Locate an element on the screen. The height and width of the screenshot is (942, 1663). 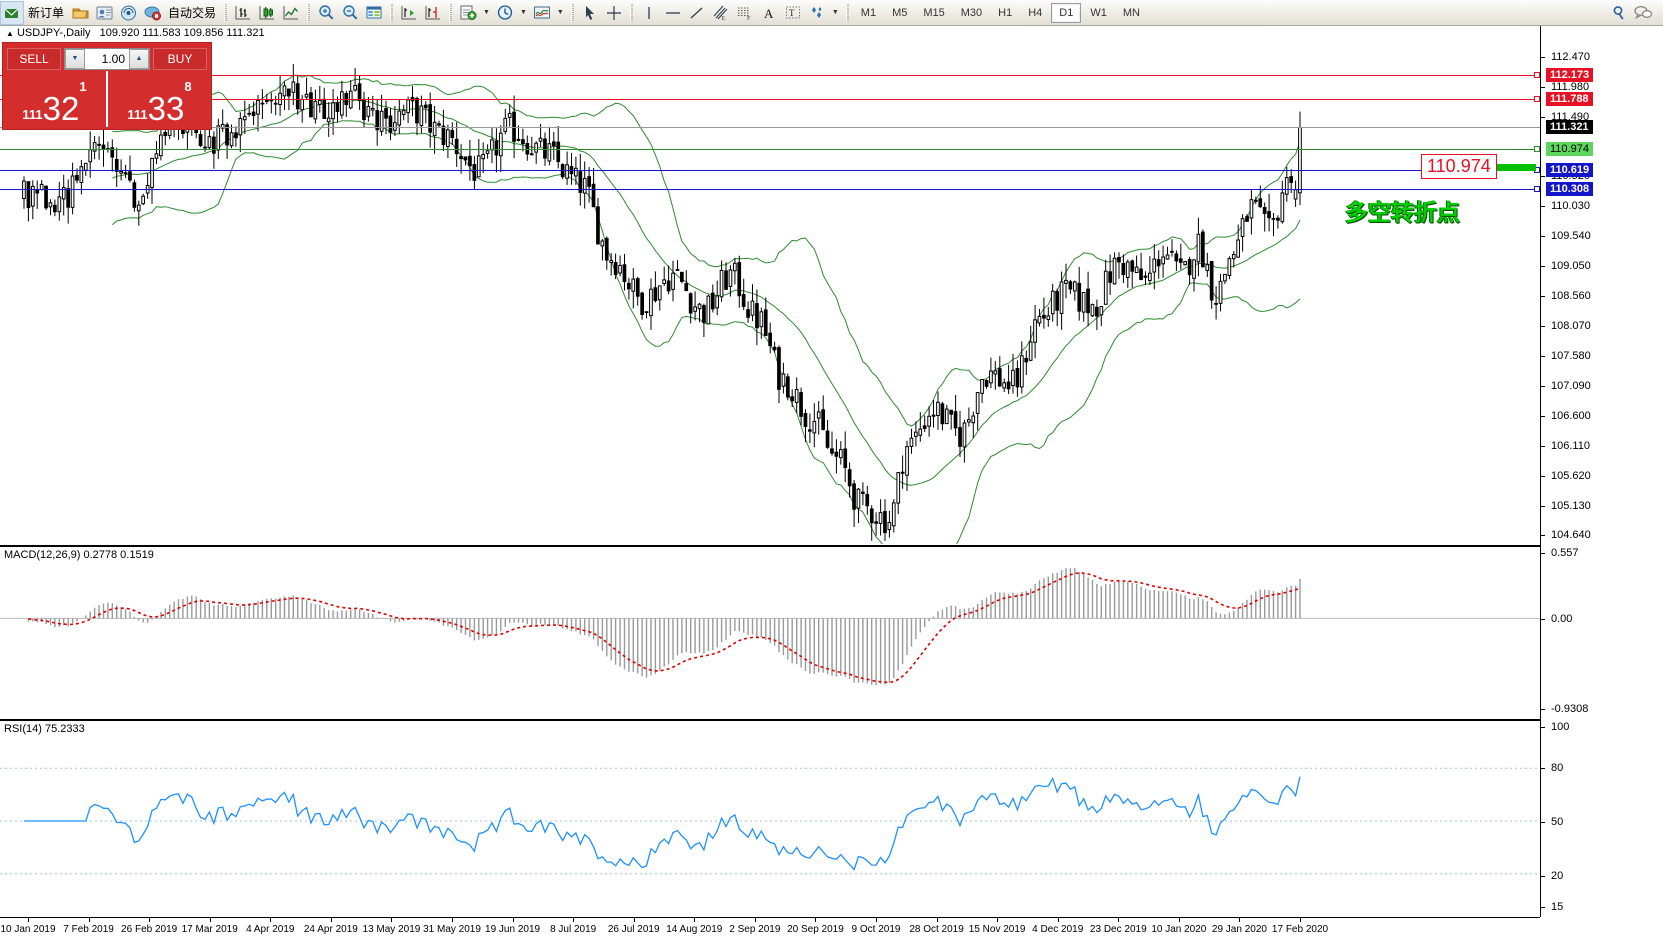
horizontal-line-icon is located at coordinates (673, 13).